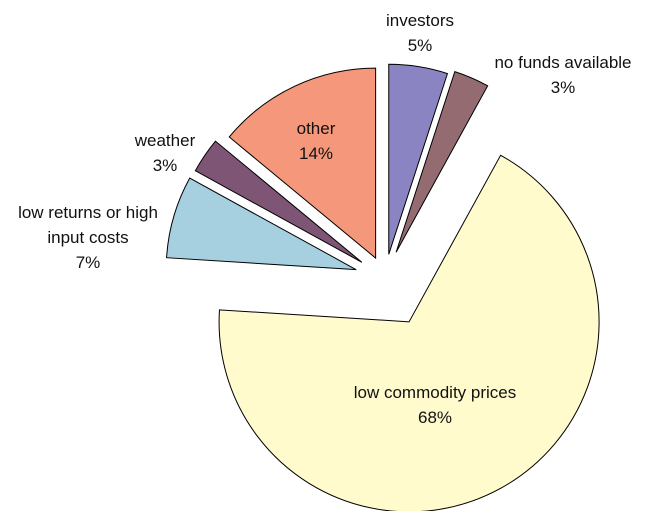  What do you see at coordinates (435, 417) in the screenshot?
I see `slice-value-label: 68%` at bounding box center [435, 417].